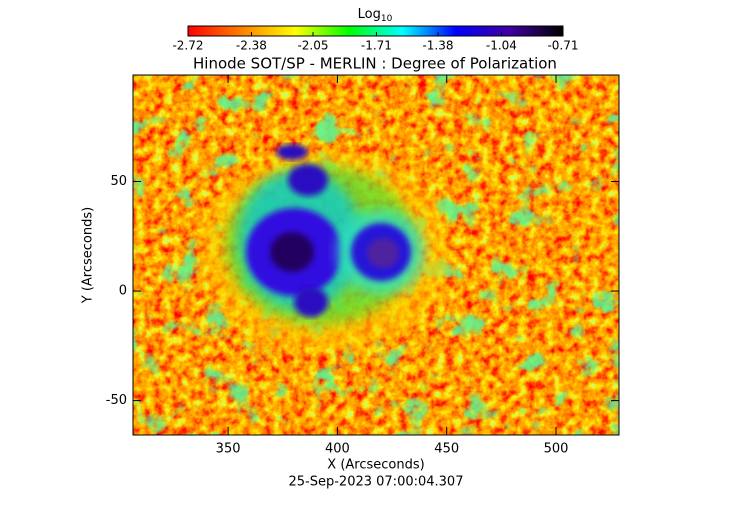 This screenshot has width=750, height=512. I want to click on date-label: 25-Sep-2023 07:00:04.307, so click(376, 482).